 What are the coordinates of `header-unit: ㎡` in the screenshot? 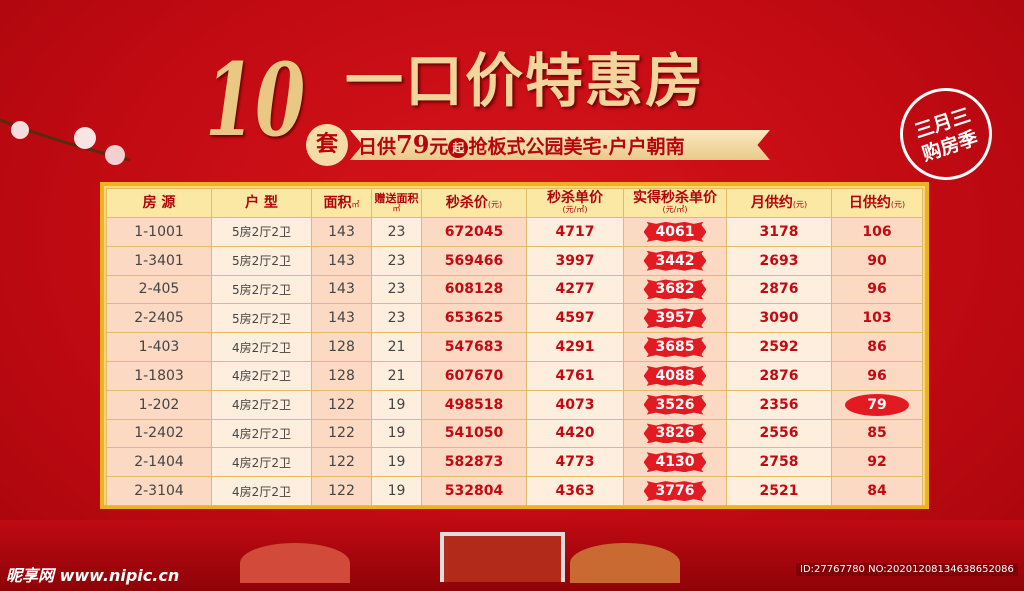 It's located at (355, 204).